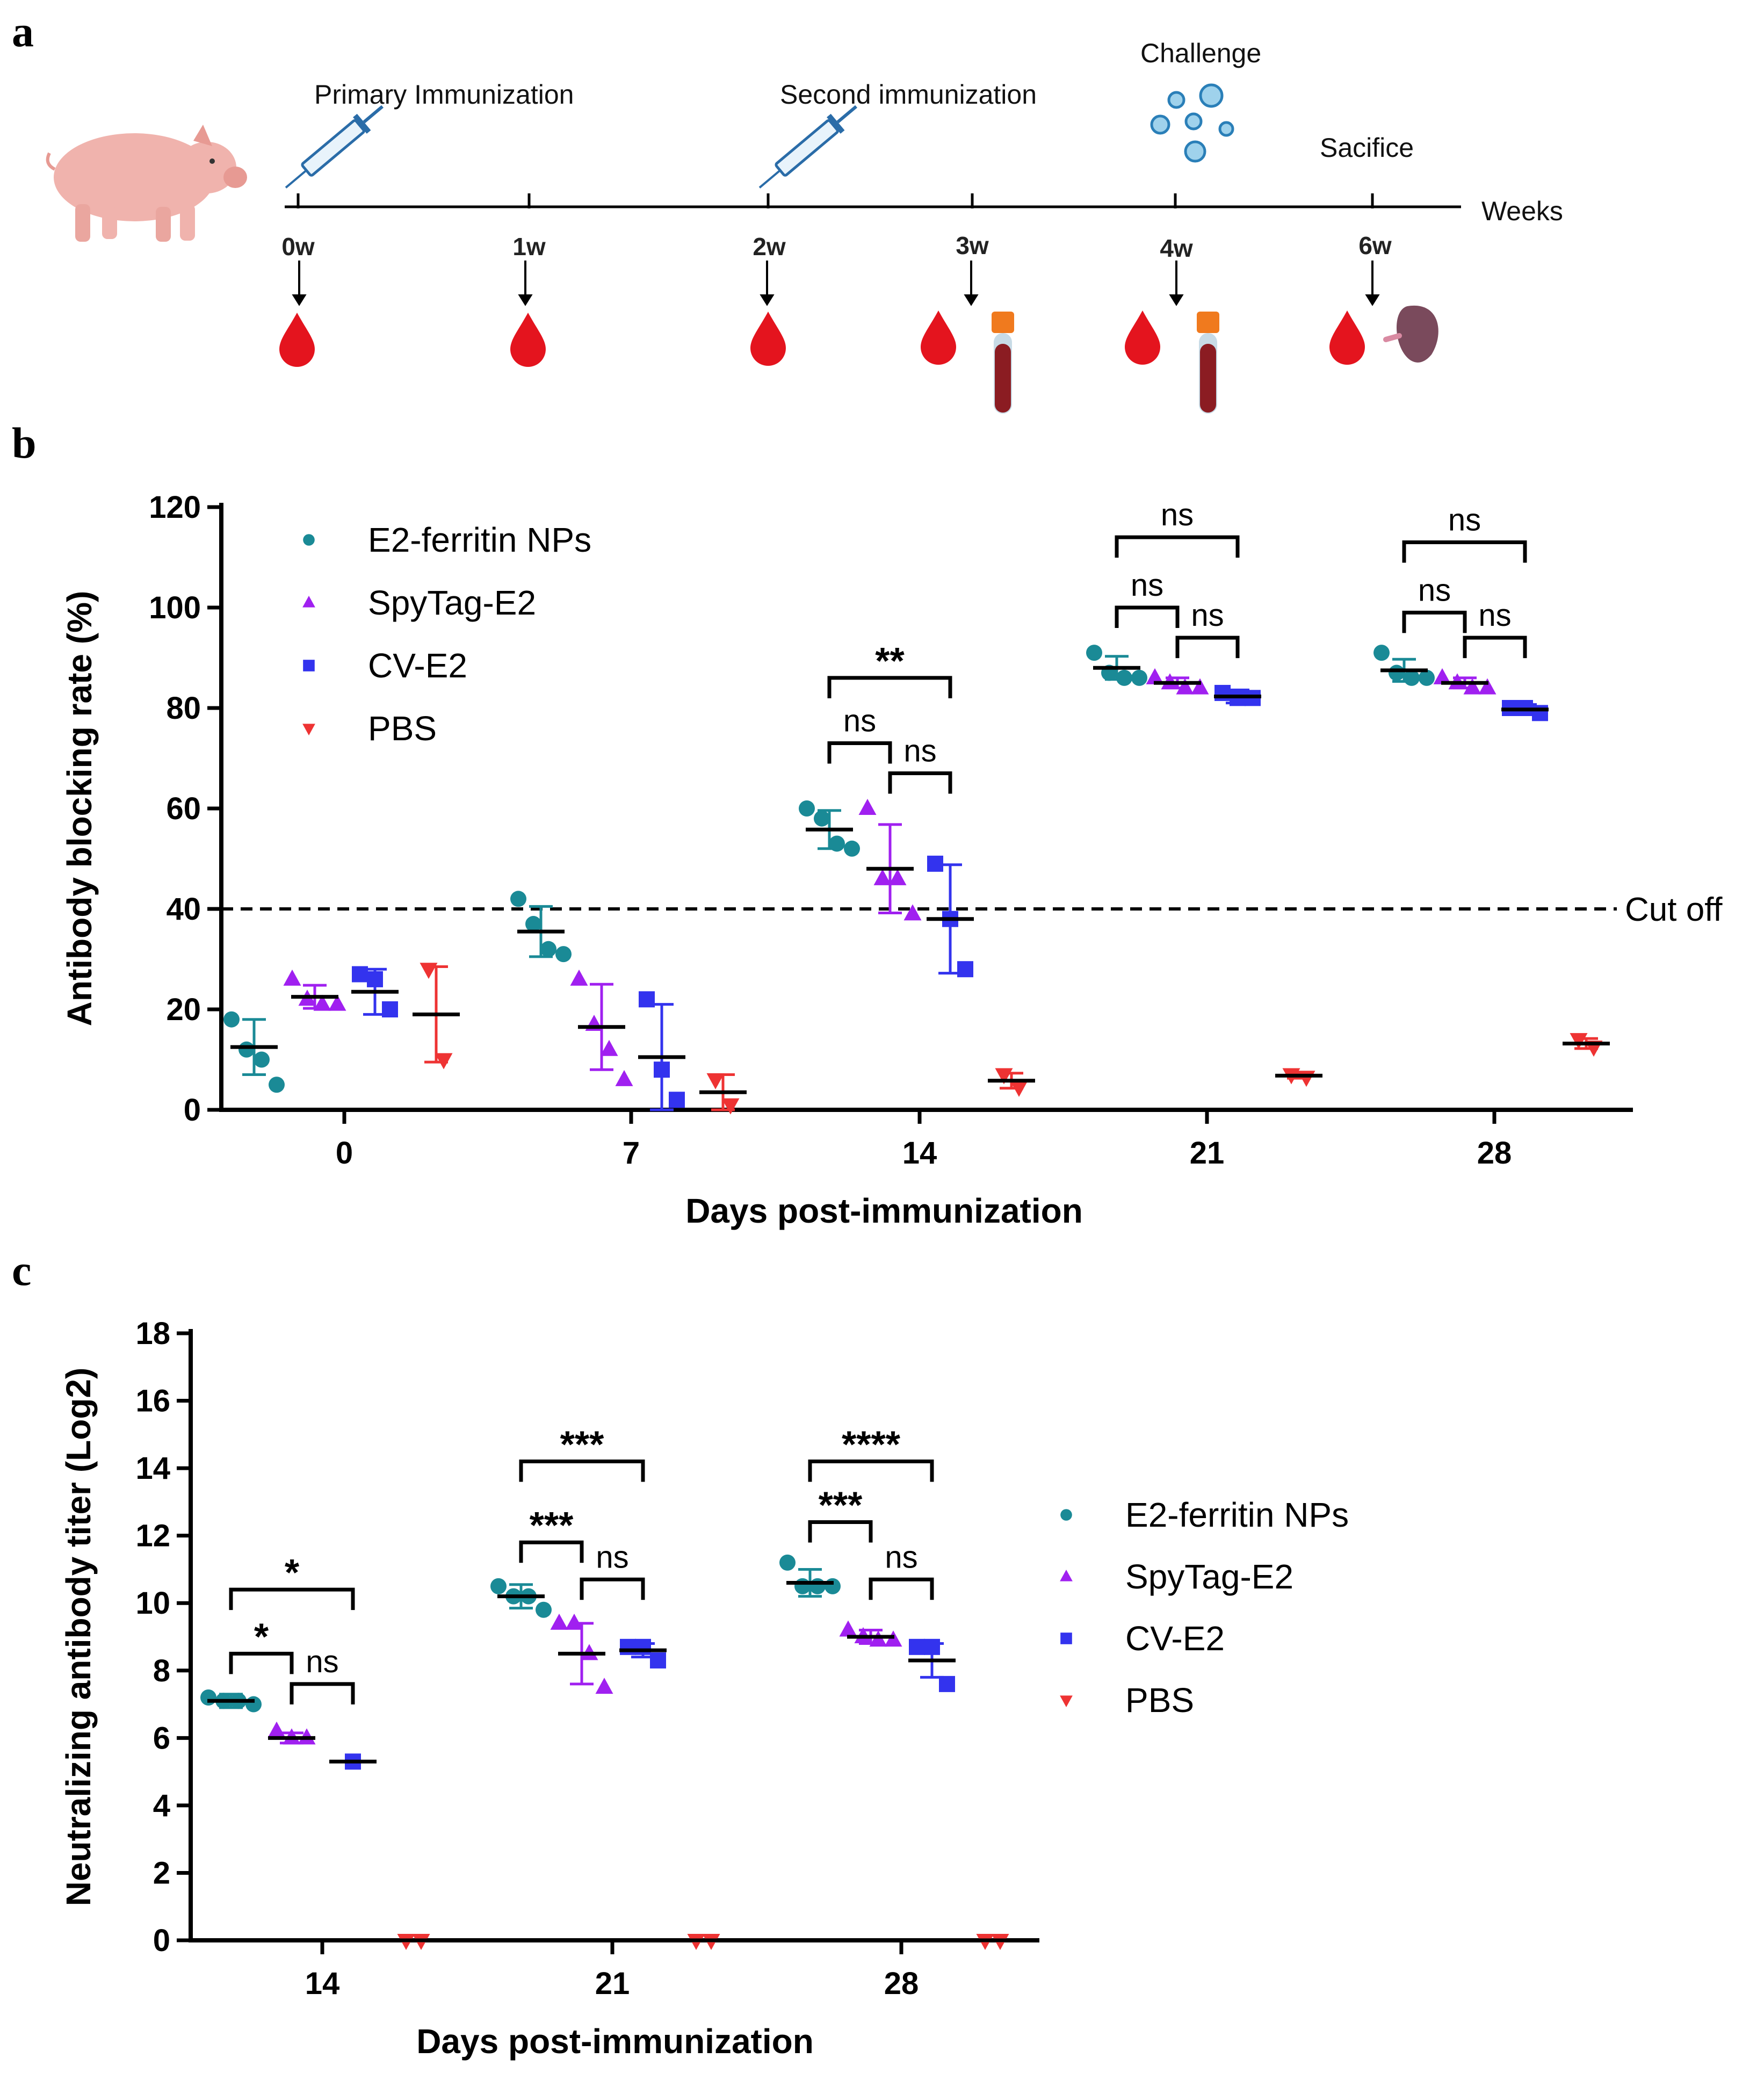 This screenshot has width=1764, height=2073. I want to click on series-e2-ferritin-nps, so click(520, 1633).